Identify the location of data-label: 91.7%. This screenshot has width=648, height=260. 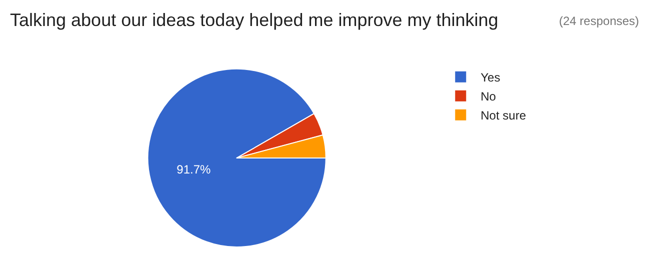
(193, 169).